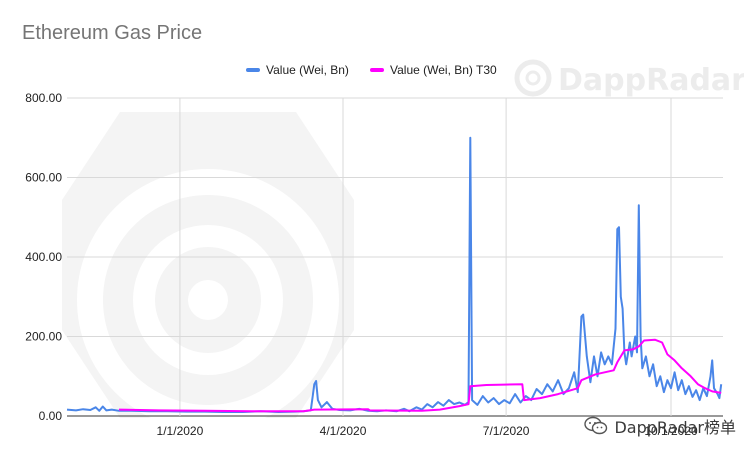 This screenshot has height=460, width=744. What do you see at coordinates (371, 70) in the screenshot?
I see `chart-legend: Value (Wei, Bn) Value (Wei, Bn) T30` at bounding box center [371, 70].